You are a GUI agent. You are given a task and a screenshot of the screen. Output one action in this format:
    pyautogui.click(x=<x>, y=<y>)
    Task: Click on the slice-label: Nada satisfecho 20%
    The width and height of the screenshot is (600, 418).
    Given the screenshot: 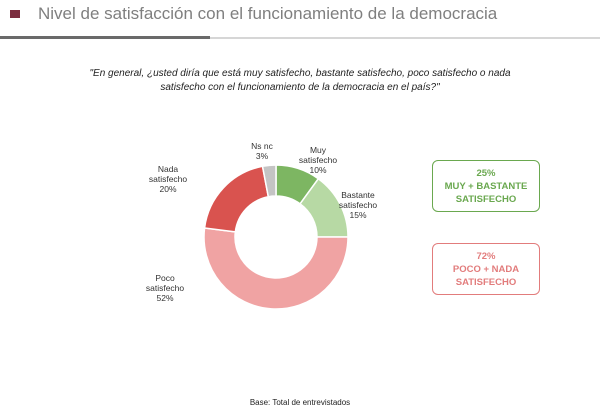 What is the action you would take?
    pyautogui.click(x=168, y=179)
    